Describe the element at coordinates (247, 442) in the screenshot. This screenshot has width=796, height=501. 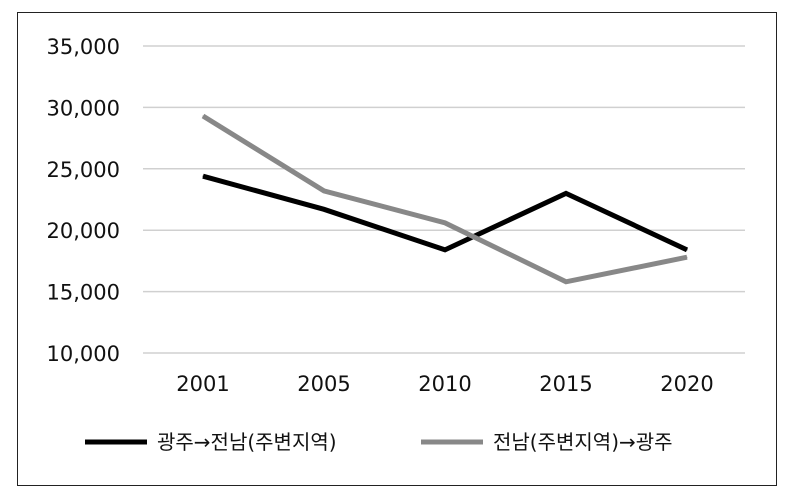
I see `legend-label: 광주→전남(주변지역)` at that location.